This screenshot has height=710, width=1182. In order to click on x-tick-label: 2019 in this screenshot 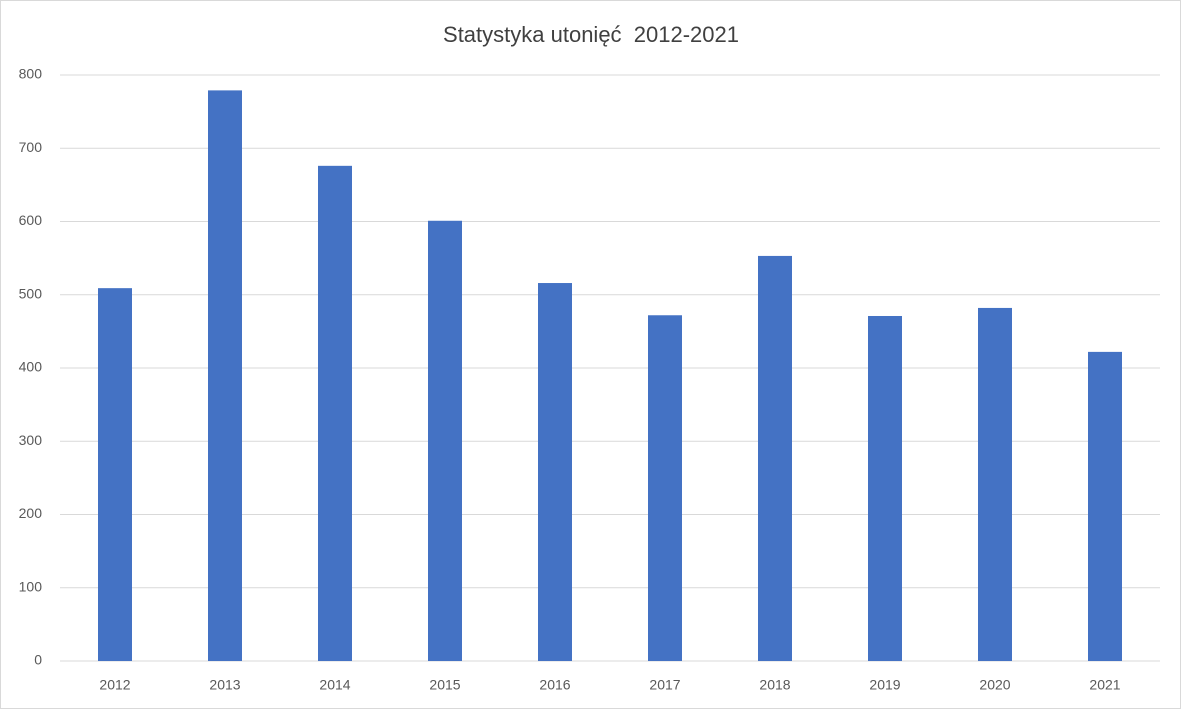, I will do `click(884, 685)`.